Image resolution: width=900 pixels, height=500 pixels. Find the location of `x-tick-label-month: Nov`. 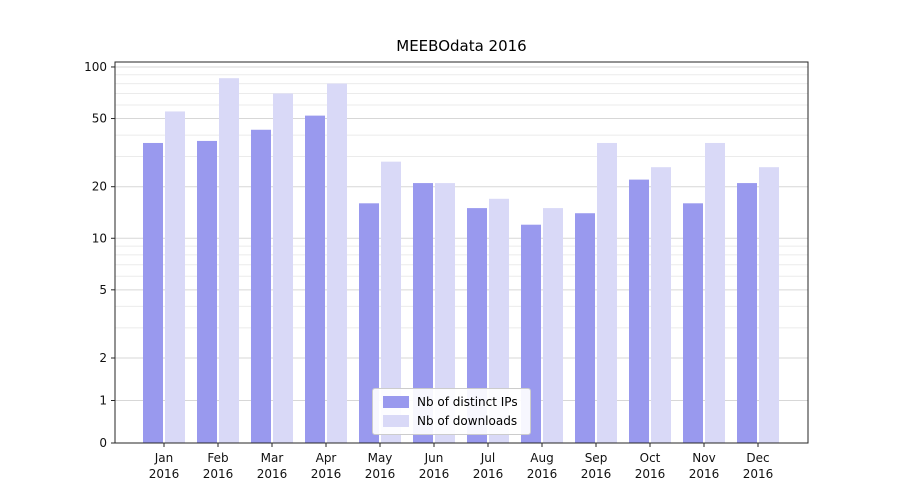

x-tick-label-month: Nov is located at coordinates (703, 458).